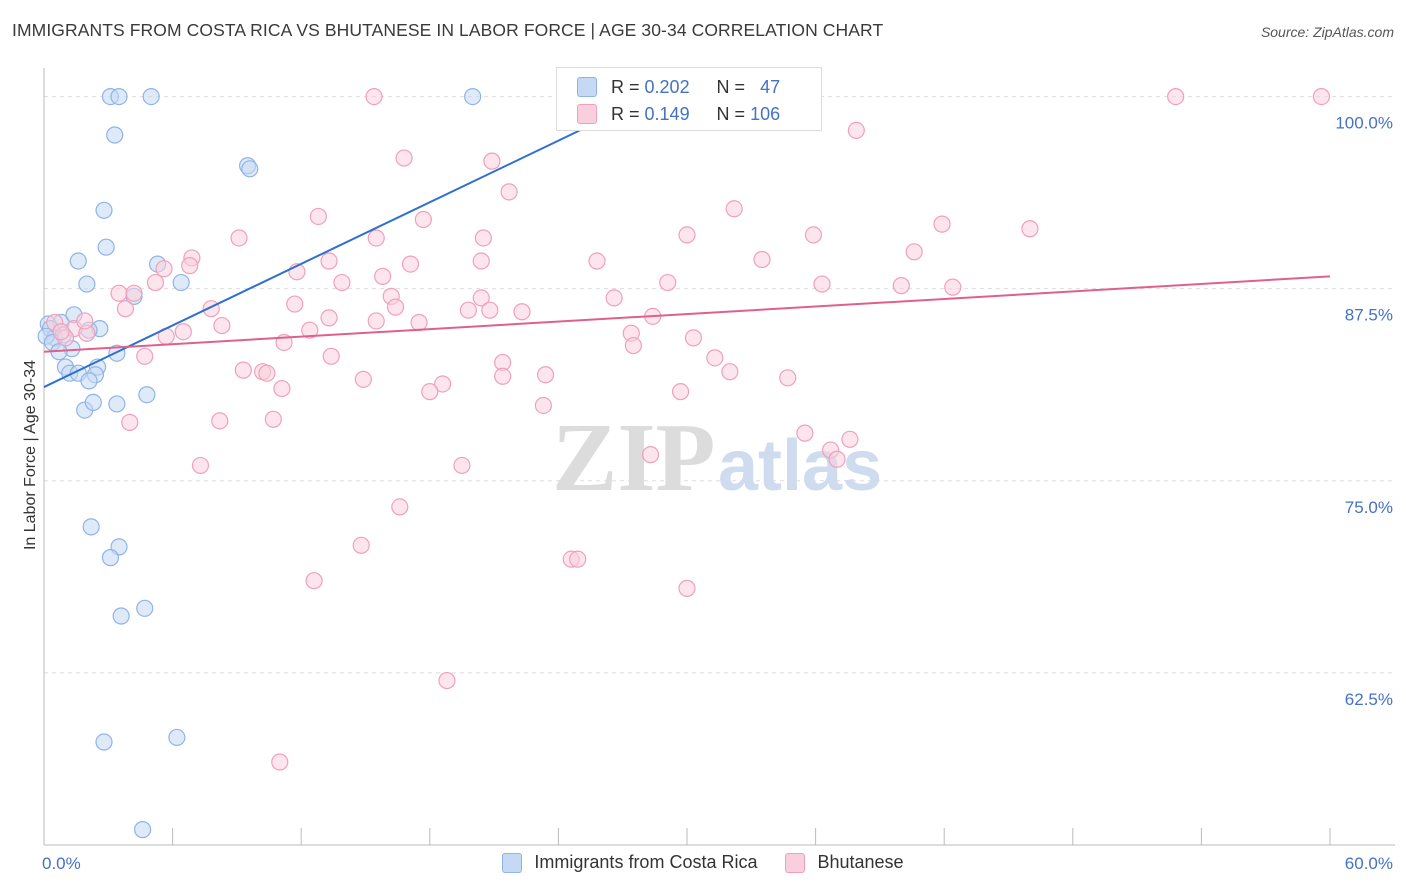 The image size is (1406, 892). What do you see at coordinates (633, 458) in the screenshot?
I see `watermark-zip: ZIP` at bounding box center [633, 458].